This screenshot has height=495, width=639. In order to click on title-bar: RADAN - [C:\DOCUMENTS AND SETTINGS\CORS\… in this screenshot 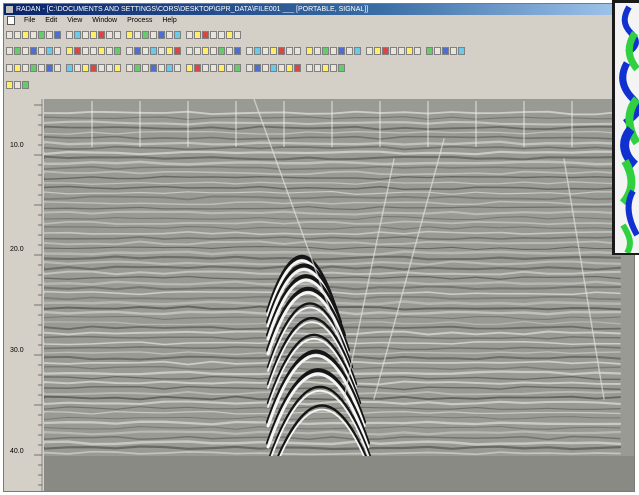, I will do `click(319, 9)`.